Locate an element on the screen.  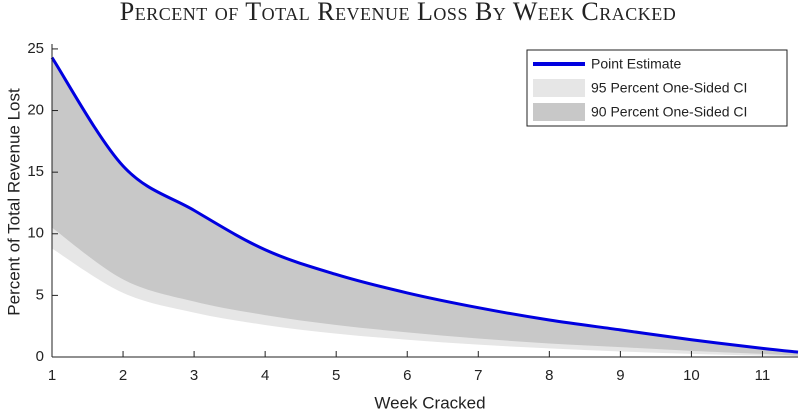
x-tick-label: 11 is located at coordinates (763, 375).